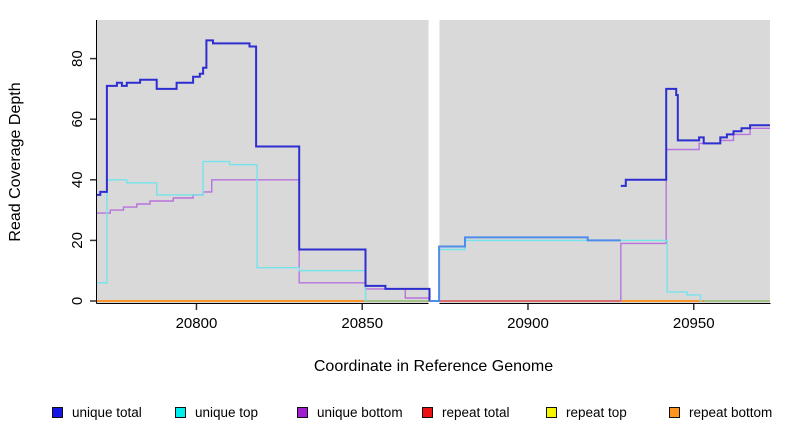 This screenshot has width=792, height=432. I want to click on legend-item-unique-top: unique top, so click(216, 412).